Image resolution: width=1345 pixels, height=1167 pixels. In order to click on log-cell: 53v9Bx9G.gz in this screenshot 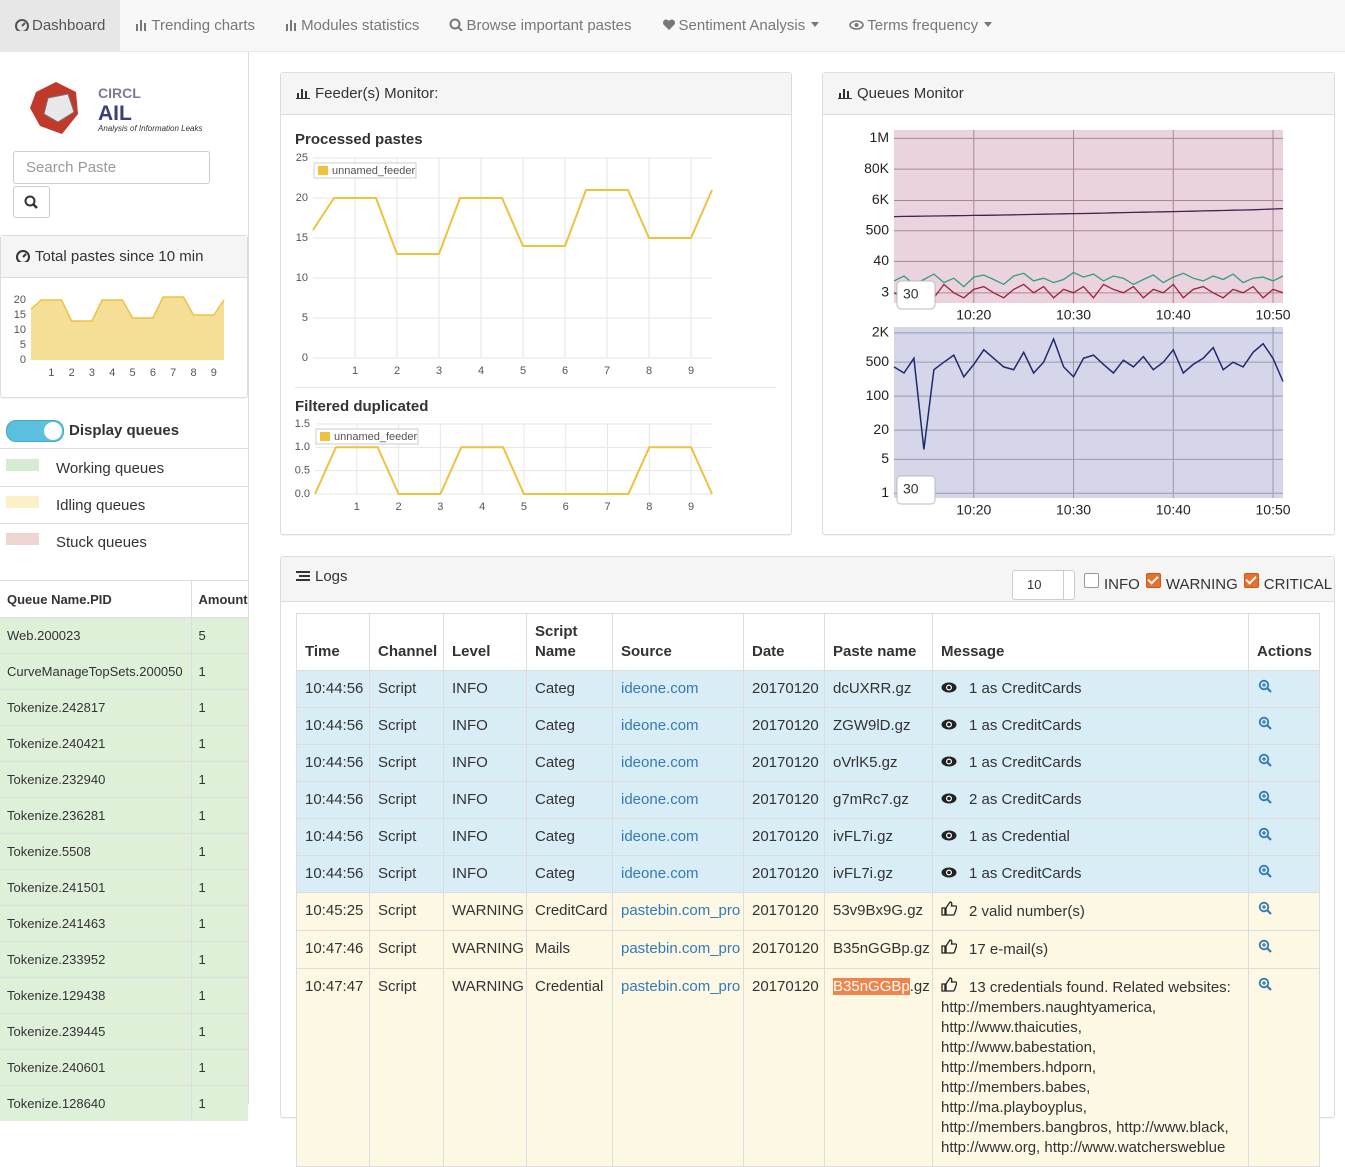, I will do `click(879, 912)`.